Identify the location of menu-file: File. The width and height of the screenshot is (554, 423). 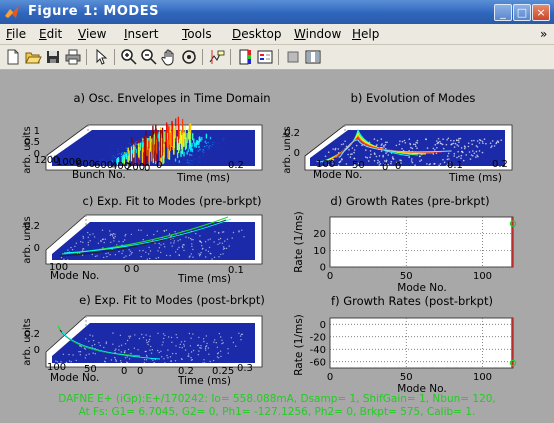
(16, 34).